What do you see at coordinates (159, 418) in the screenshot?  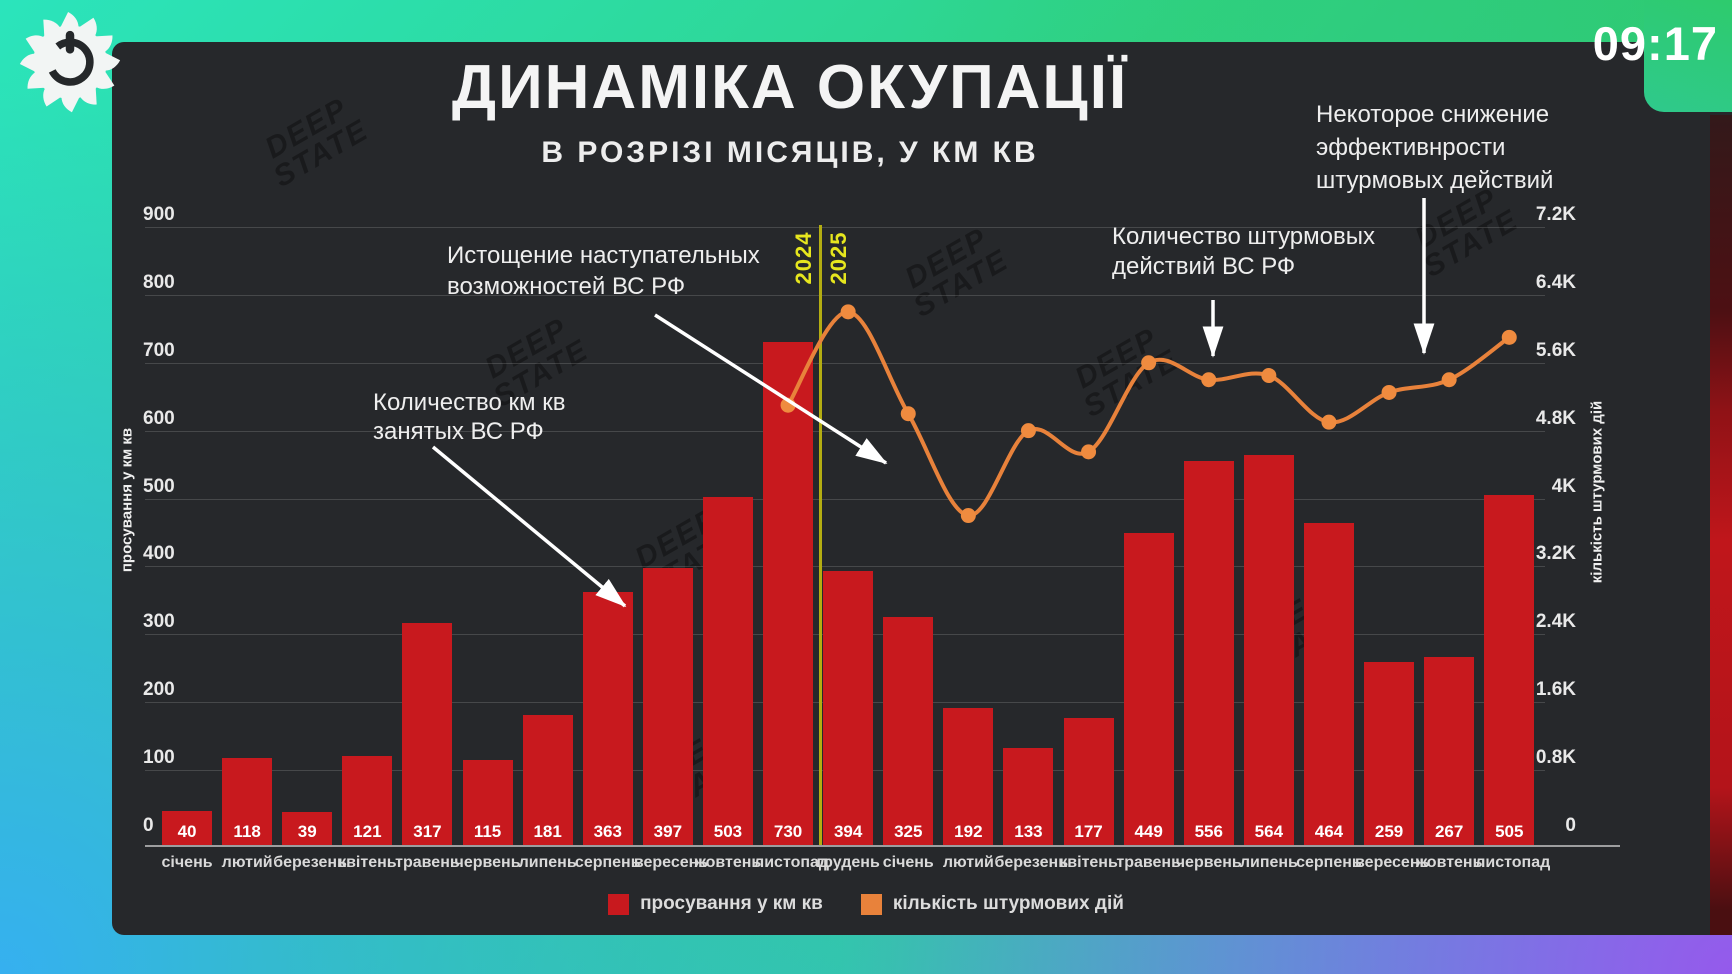 I see `left-axis-tick: 600` at bounding box center [159, 418].